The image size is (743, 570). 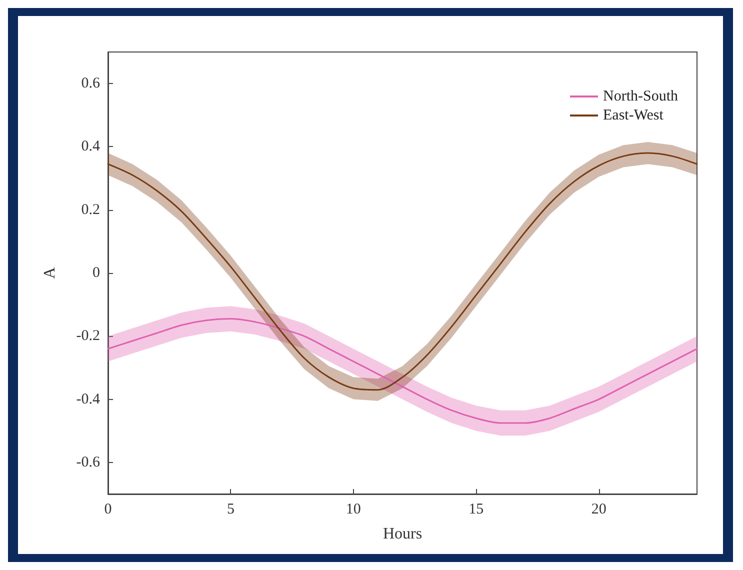 What do you see at coordinates (353, 510) in the screenshot?
I see `x-tick-label: 10` at bounding box center [353, 510].